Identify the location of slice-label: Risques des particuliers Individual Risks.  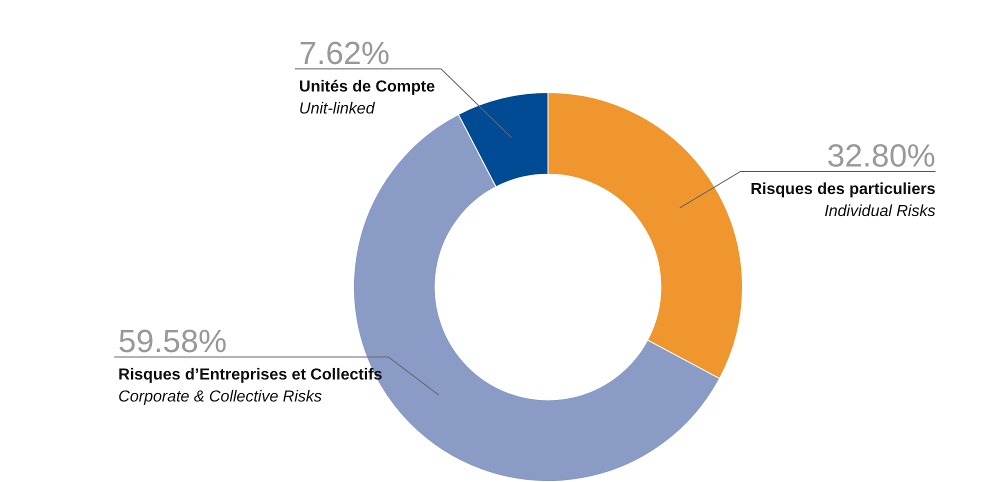
(843, 200).